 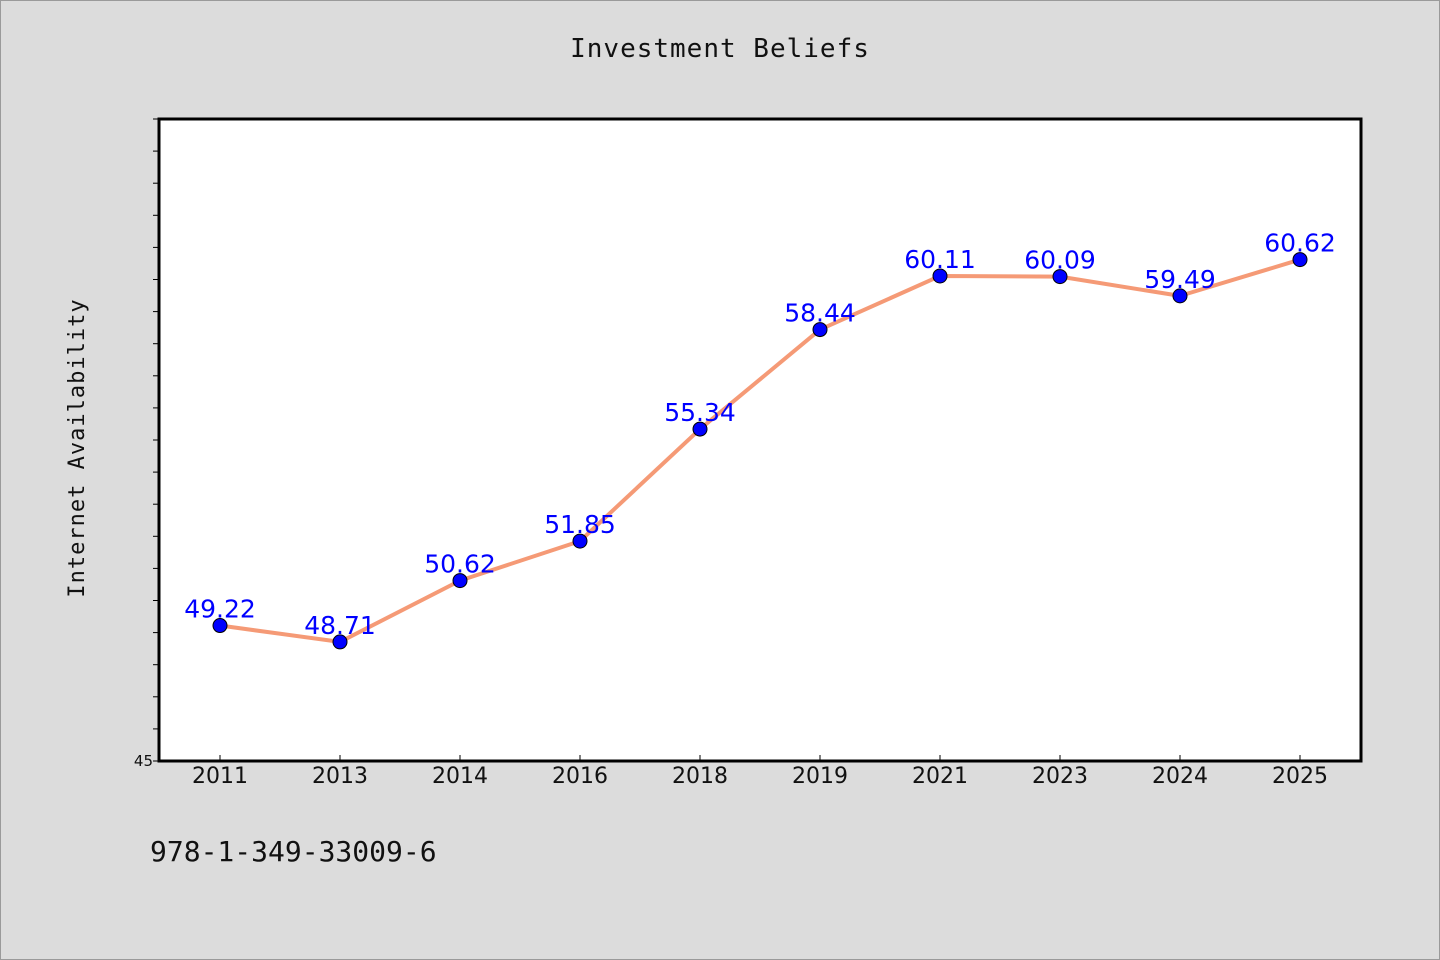 What do you see at coordinates (340, 776) in the screenshot?
I see `x-tick-label: 2013` at bounding box center [340, 776].